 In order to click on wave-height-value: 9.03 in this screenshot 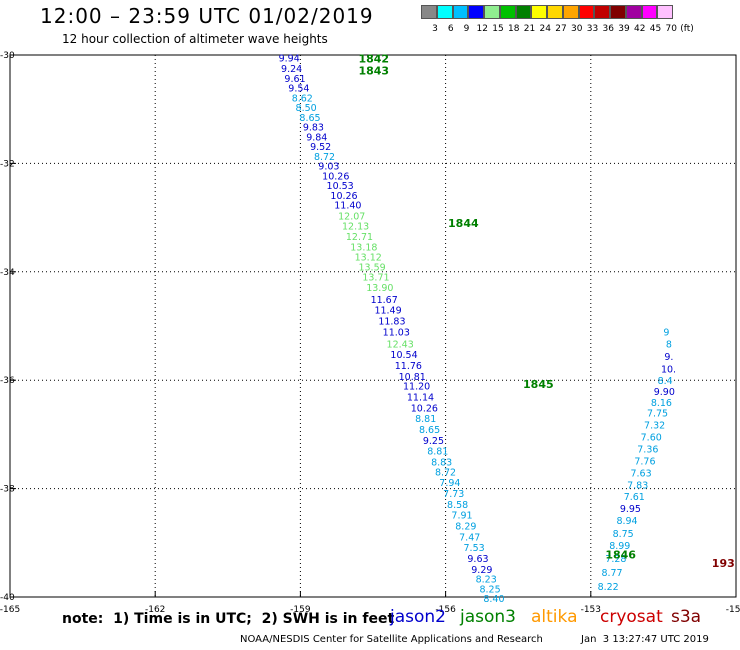, I will do `click(328, 167)`.